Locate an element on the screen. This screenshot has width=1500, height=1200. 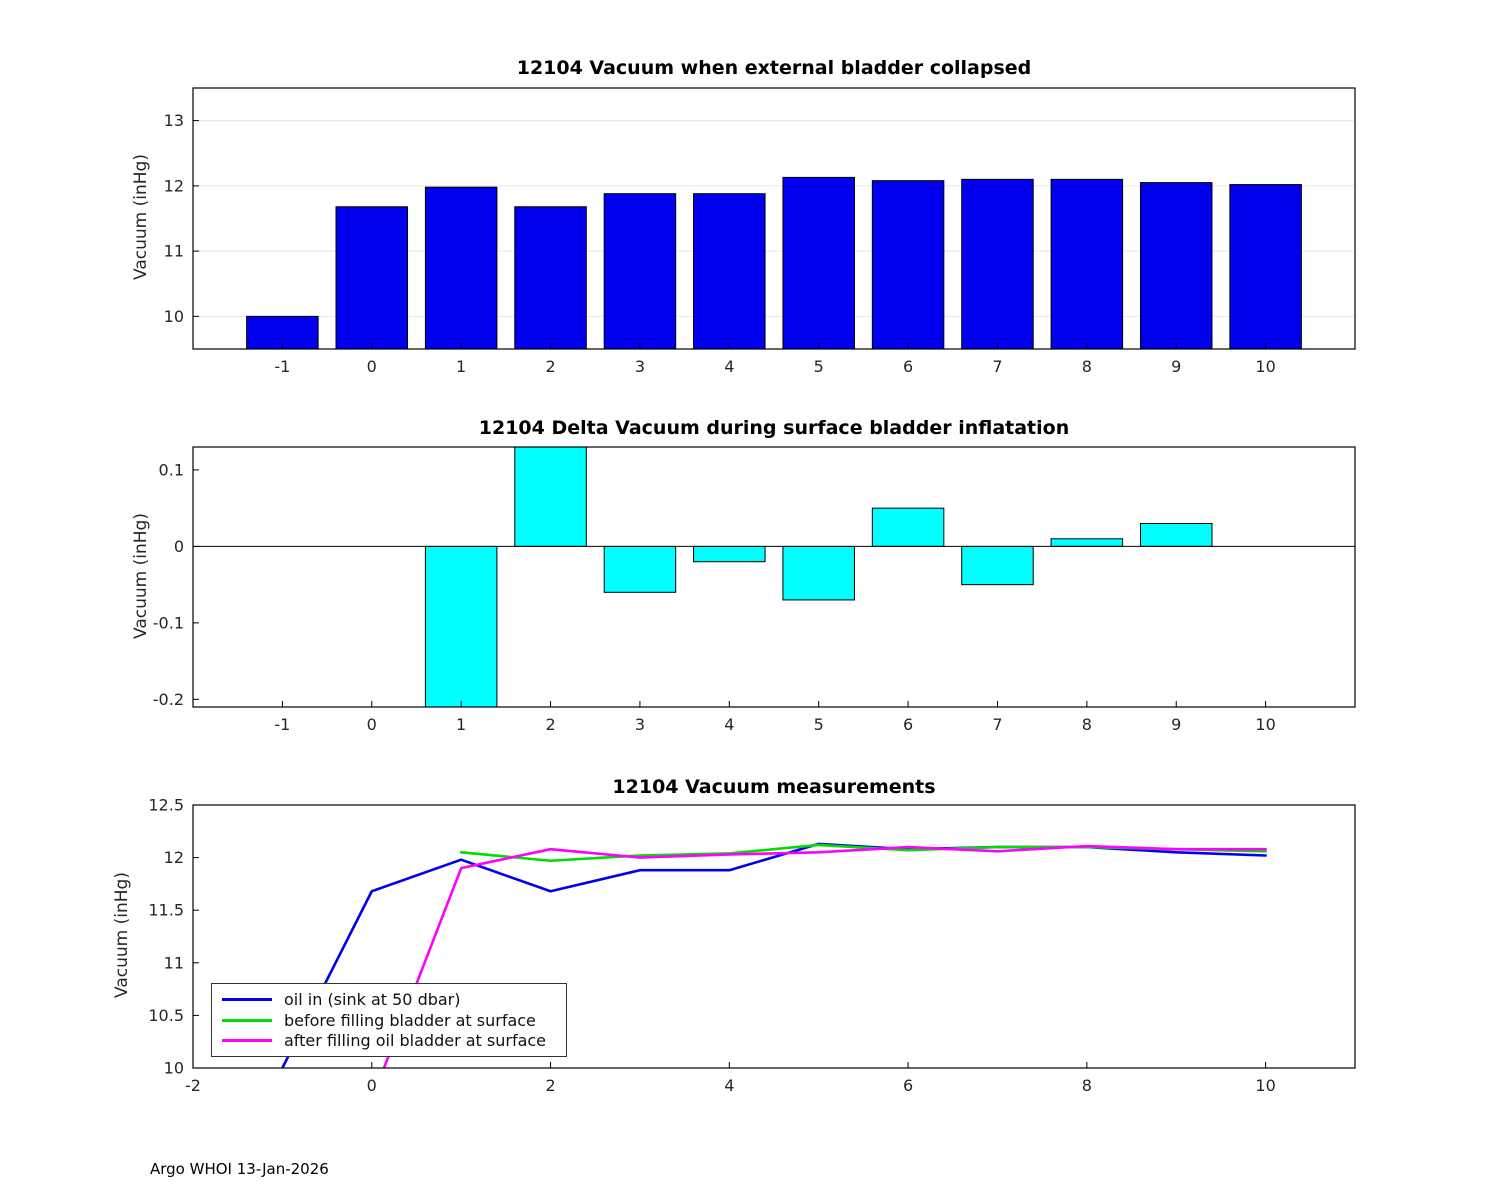
chart1-ylabel: Vacuum (inHg) is located at coordinates (141, 217).